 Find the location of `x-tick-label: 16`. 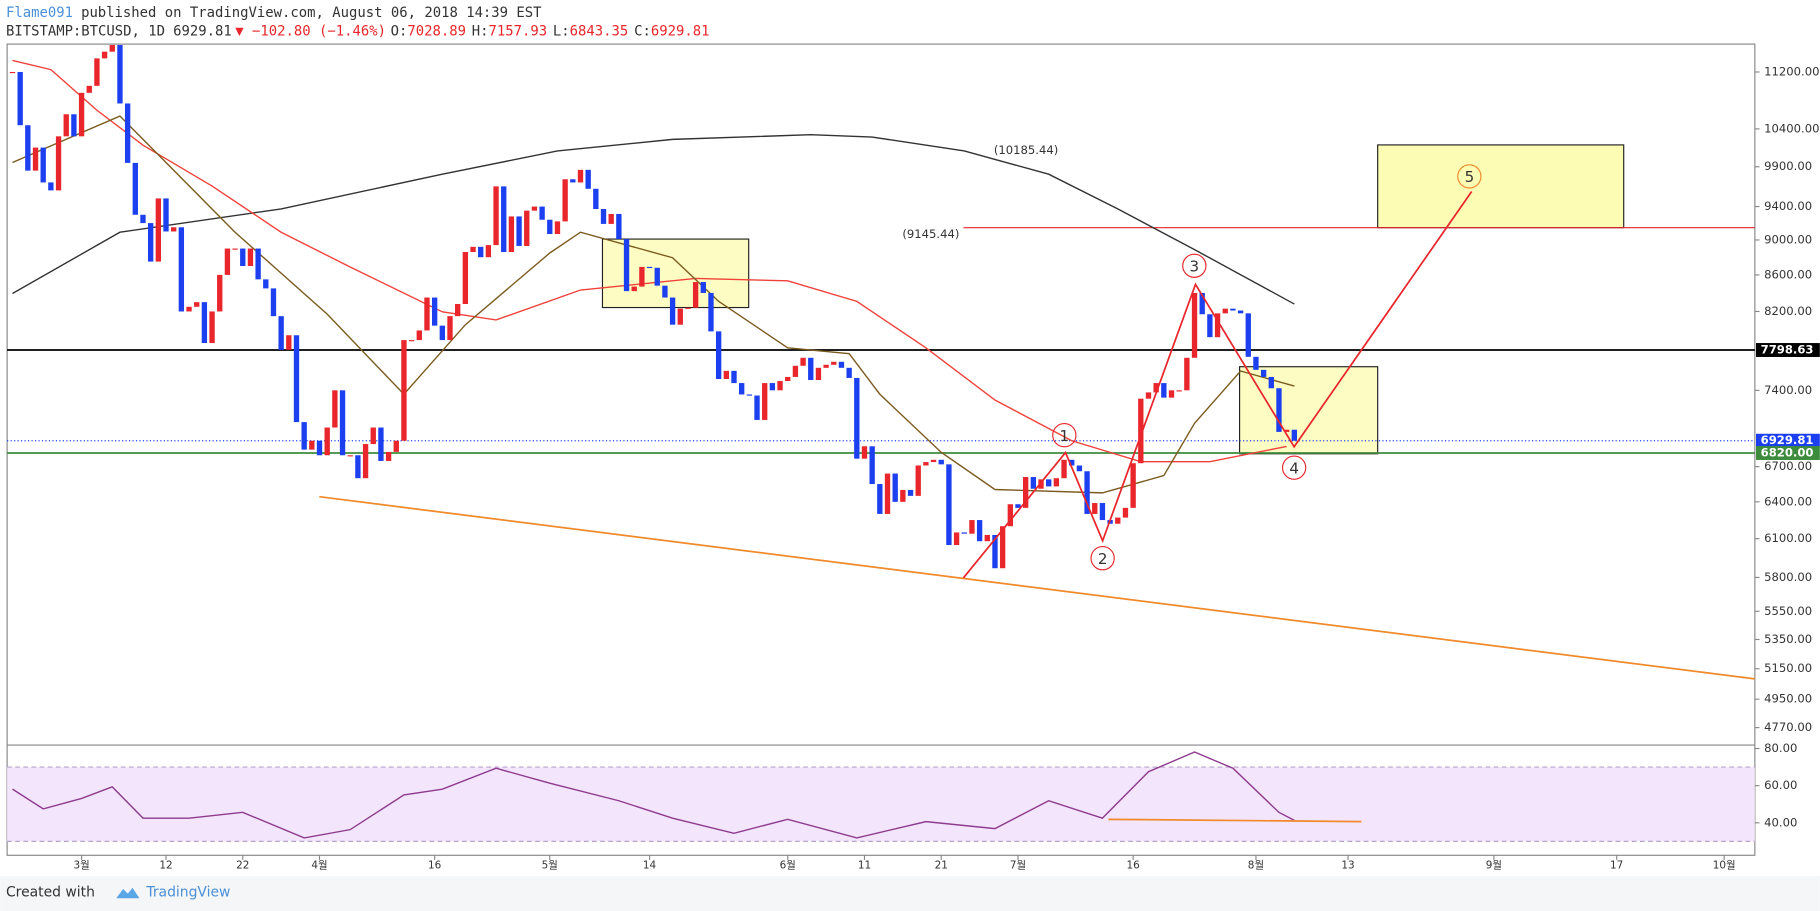

x-tick-label: 16 is located at coordinates (434, 866).